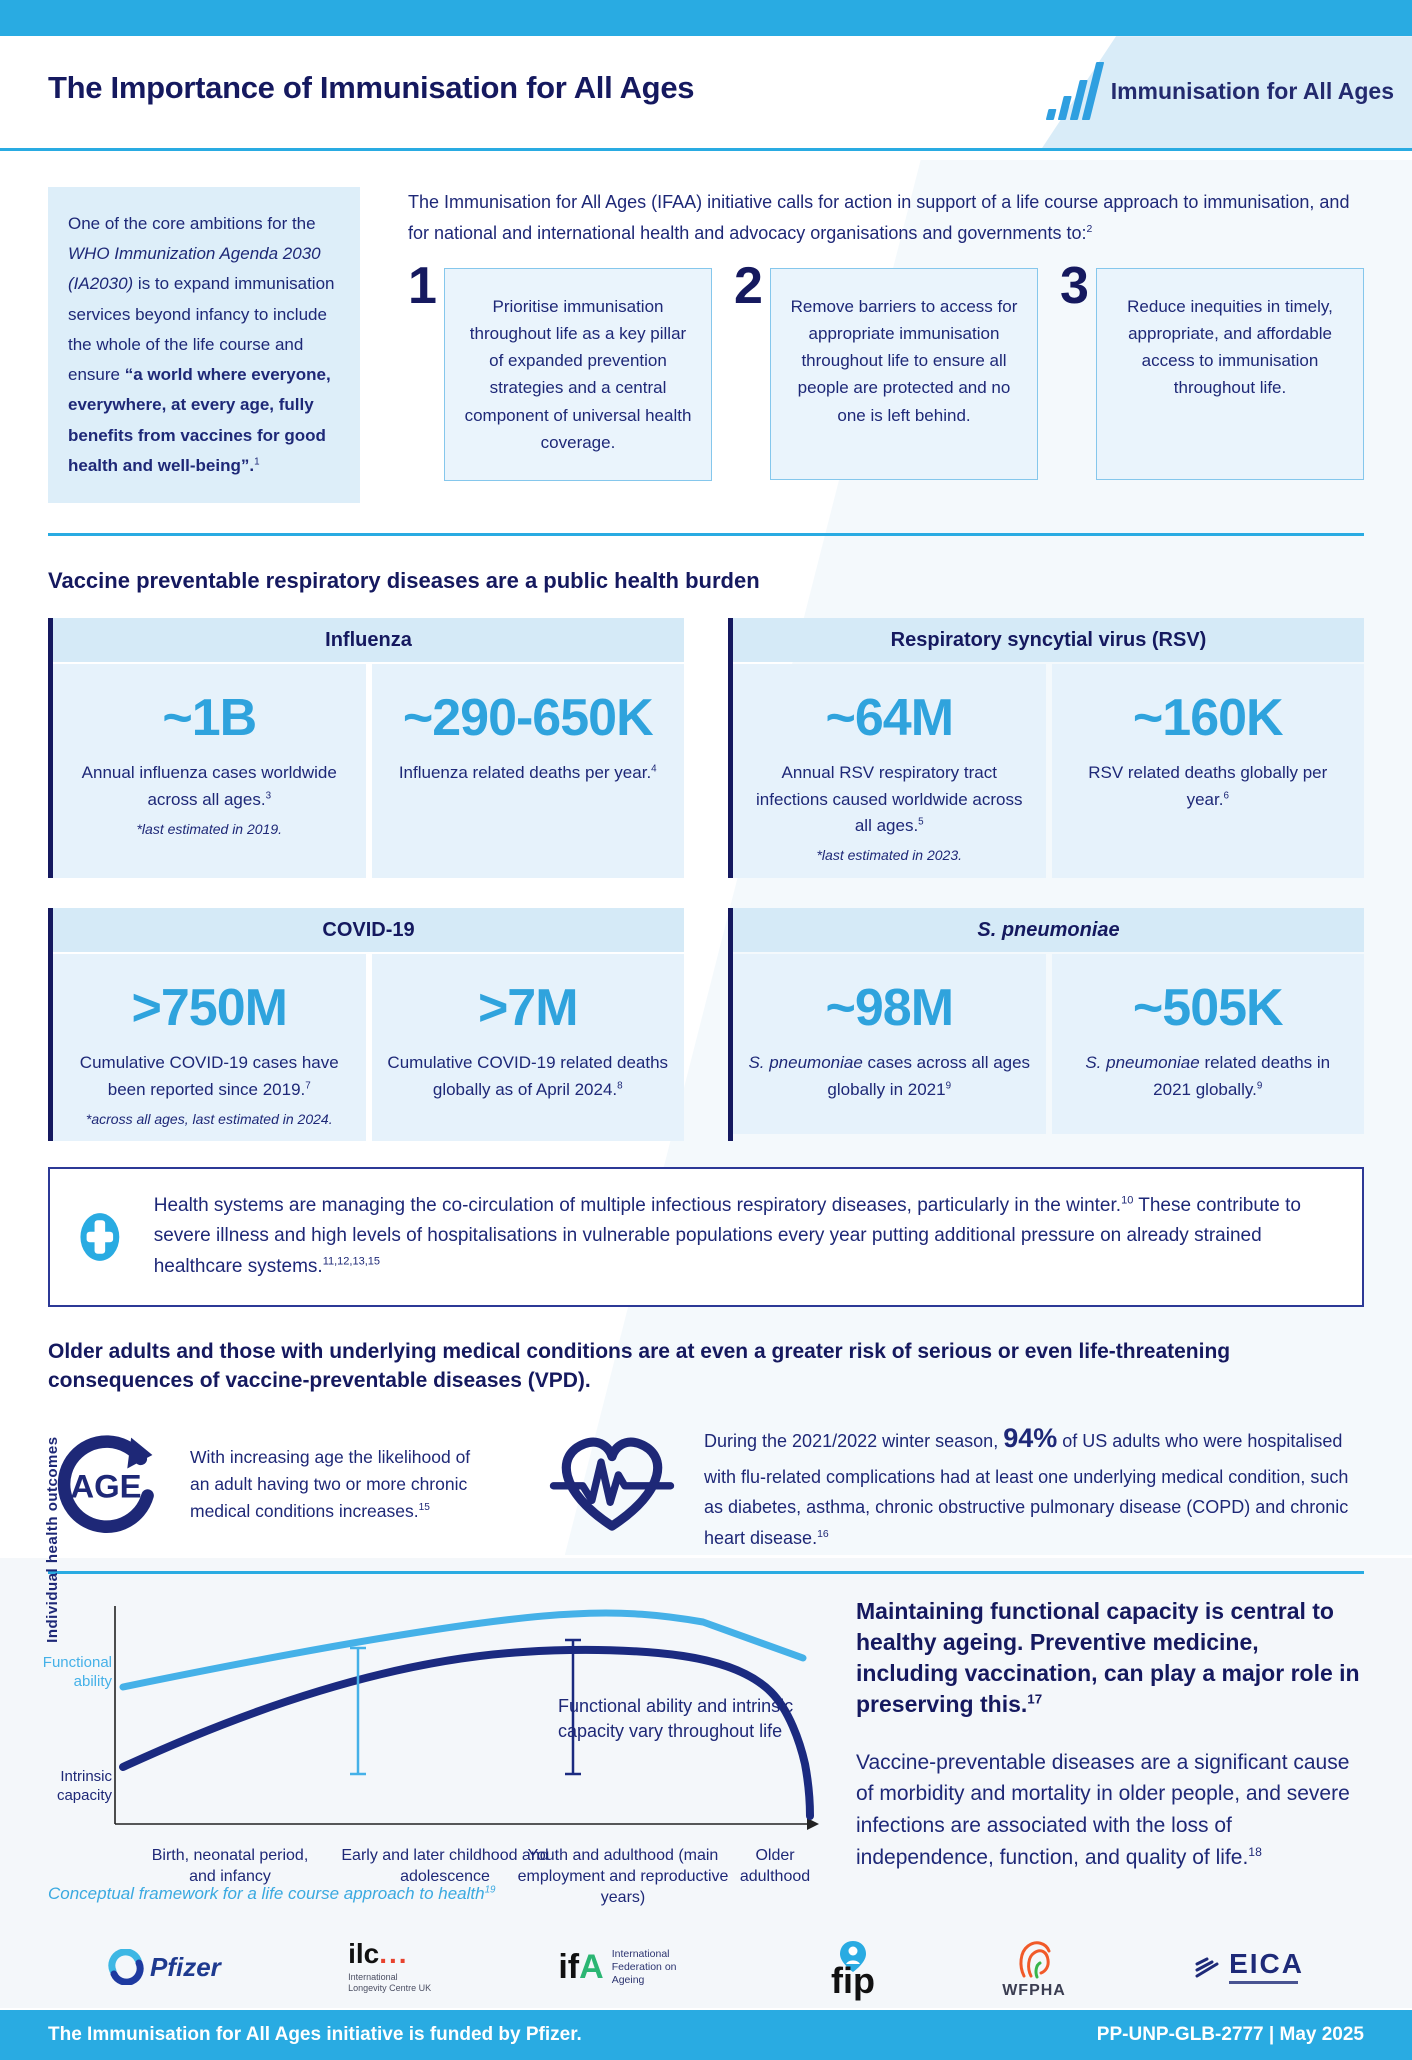  What do you see at coordinates (209, 828) in the screenshot?
I see `stat-footnote: *last estimated in 2019.` at bounding box center [209, 828].